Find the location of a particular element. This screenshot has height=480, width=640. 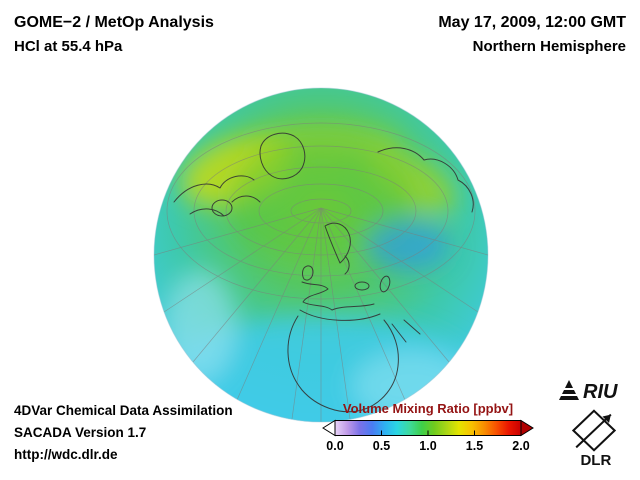

header-left: GOME−2 / MetOp Analysis HCl at 55.4 hPa is located at coordinates (114, 35).